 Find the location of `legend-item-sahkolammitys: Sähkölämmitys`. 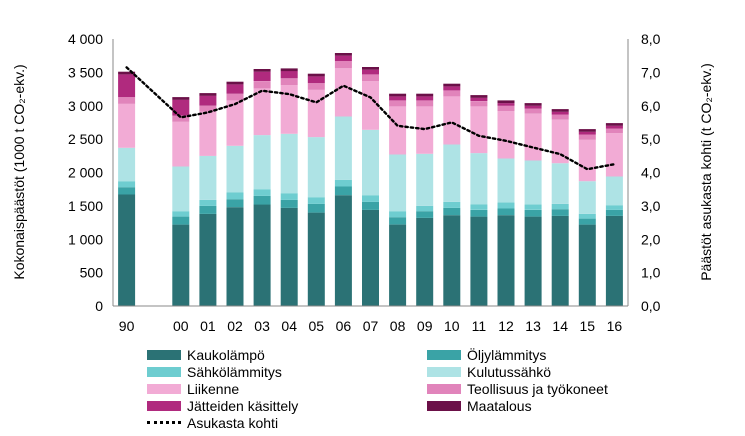

legend-item-sahkolammitys: Sähkölämmitys is located at coordinates (214, 371).